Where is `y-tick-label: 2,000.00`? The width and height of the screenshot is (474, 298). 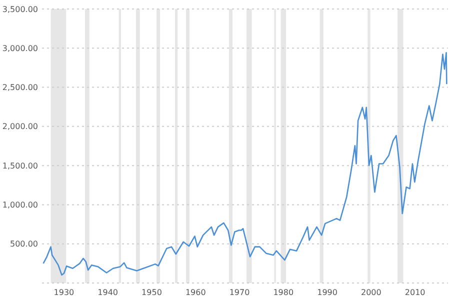 y-tick-label: 2,000.00 is located at coordinates (20, 127).